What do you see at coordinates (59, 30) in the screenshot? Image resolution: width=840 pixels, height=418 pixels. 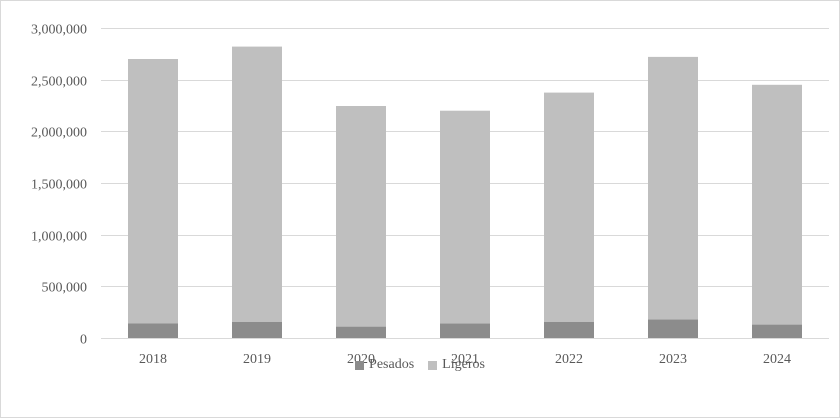 I see `y-tick-label: 3,000,000` at bounding box center [59, 30].